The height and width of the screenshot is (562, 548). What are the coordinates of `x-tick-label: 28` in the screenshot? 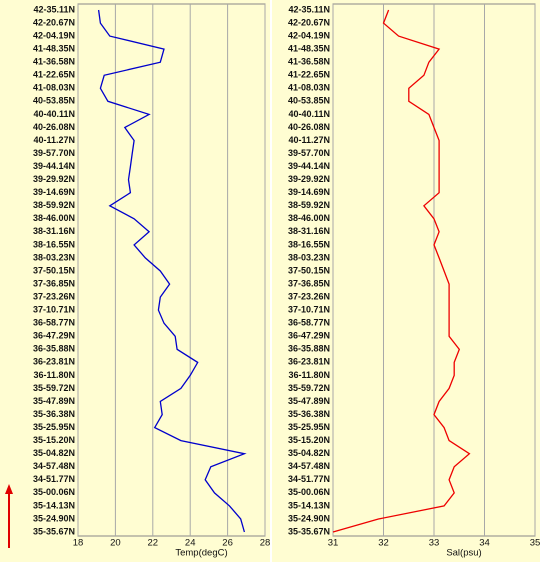 It's located at (265, 543).